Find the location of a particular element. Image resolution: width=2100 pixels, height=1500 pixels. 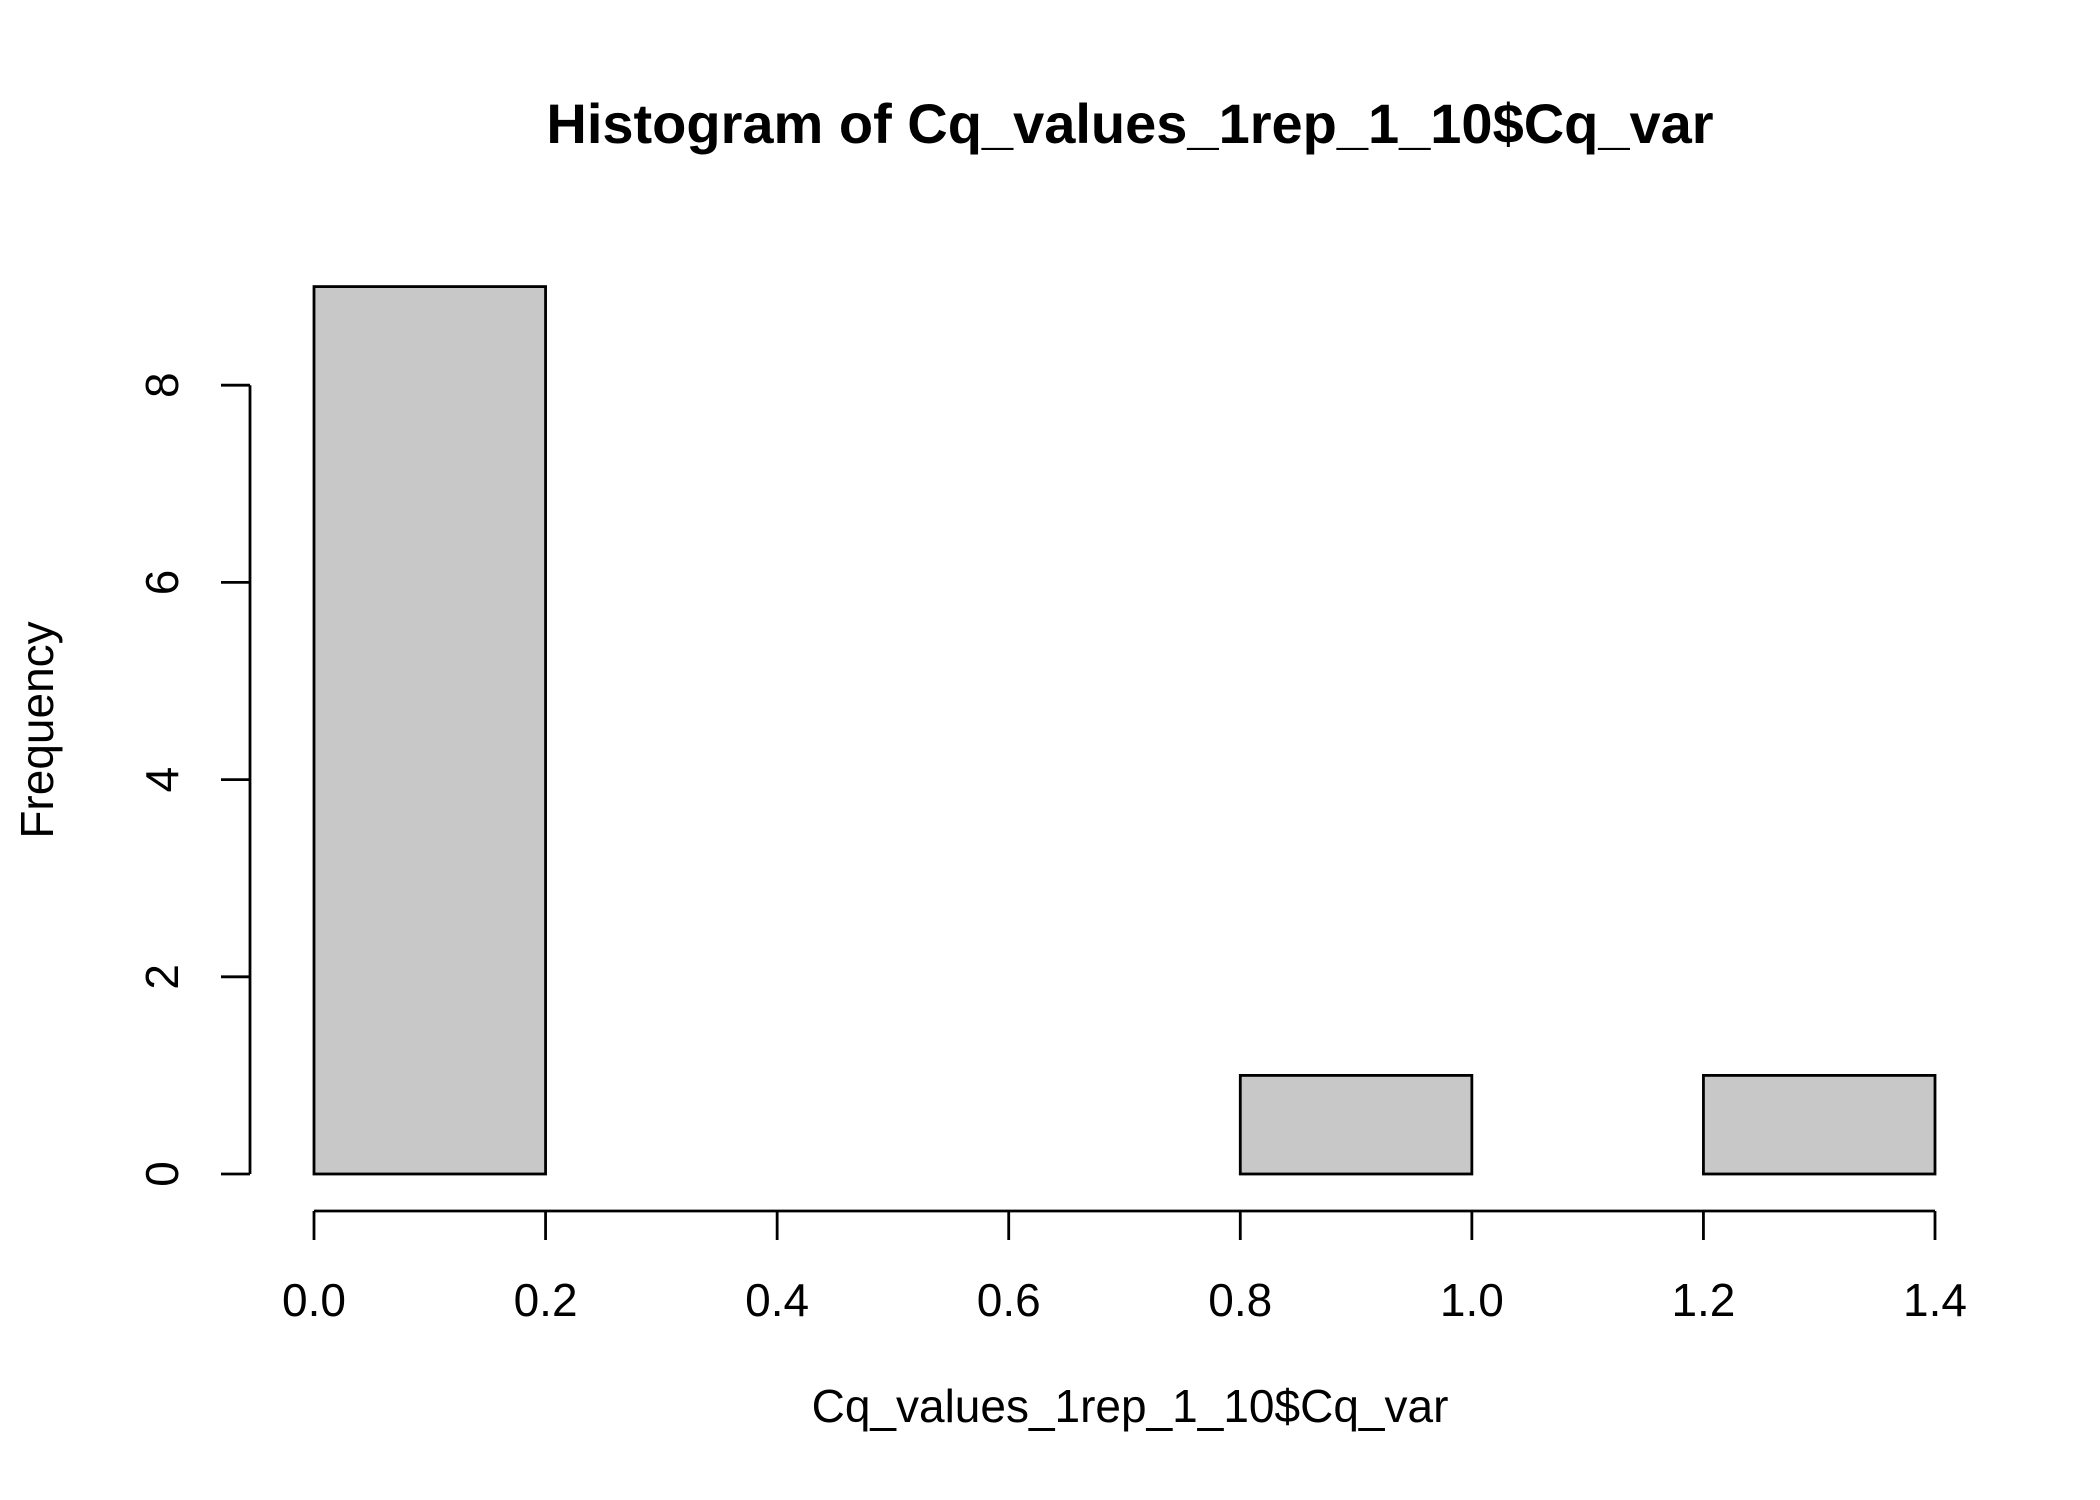

y-tick-label: 6 is located at coordinates (162, 583).